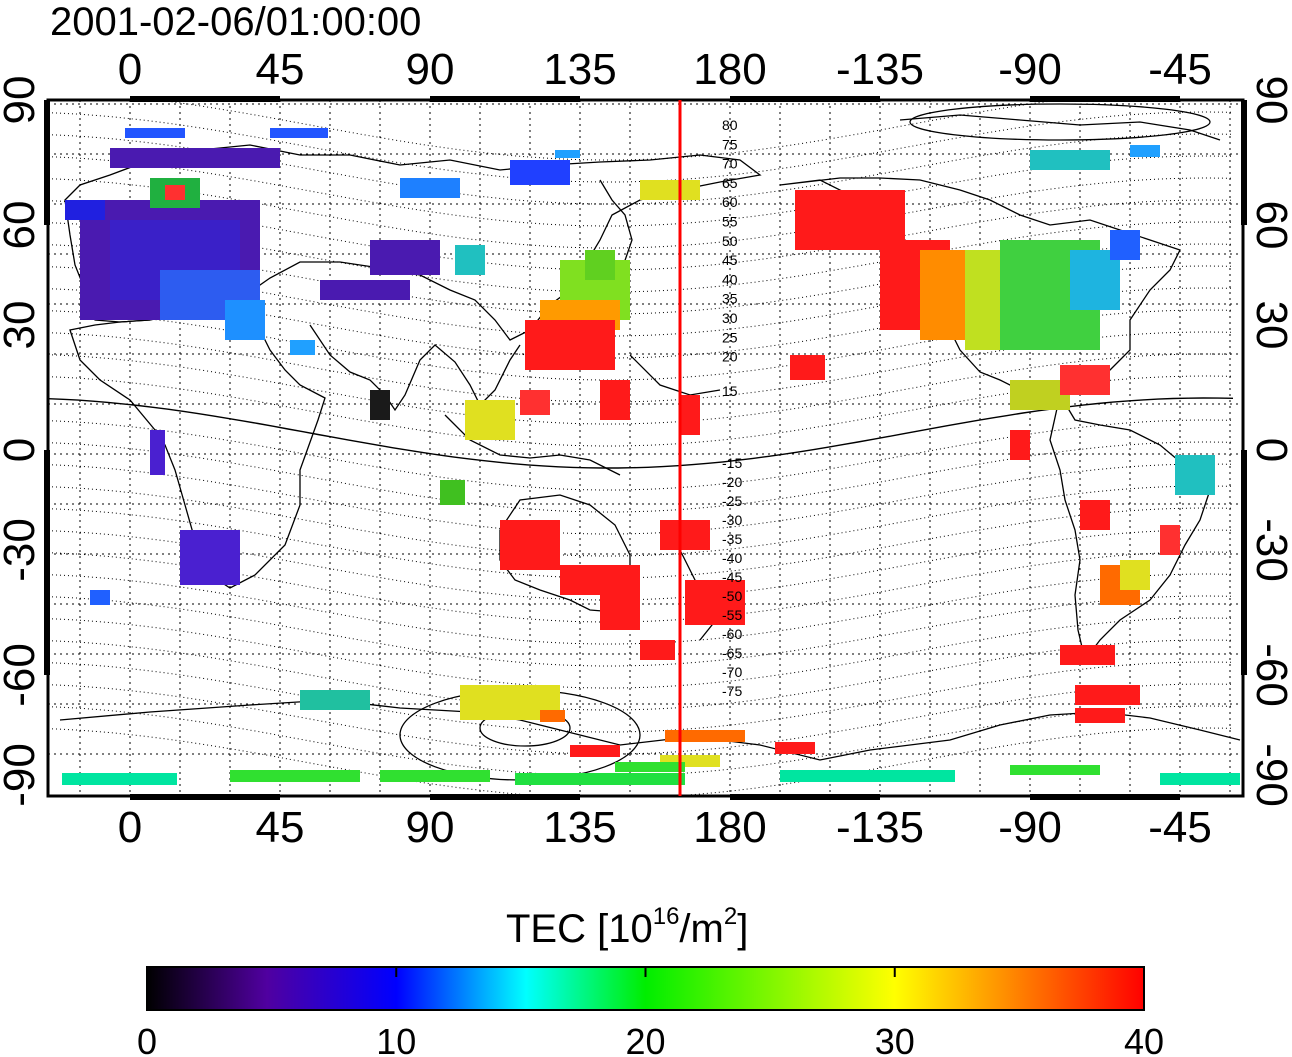 The image size is (1292, 1057). What do you see at coordinates (645, 1039) in the screenshot?
I see `colorbar-tick-label: 20` at bounding box center [645, 1039].